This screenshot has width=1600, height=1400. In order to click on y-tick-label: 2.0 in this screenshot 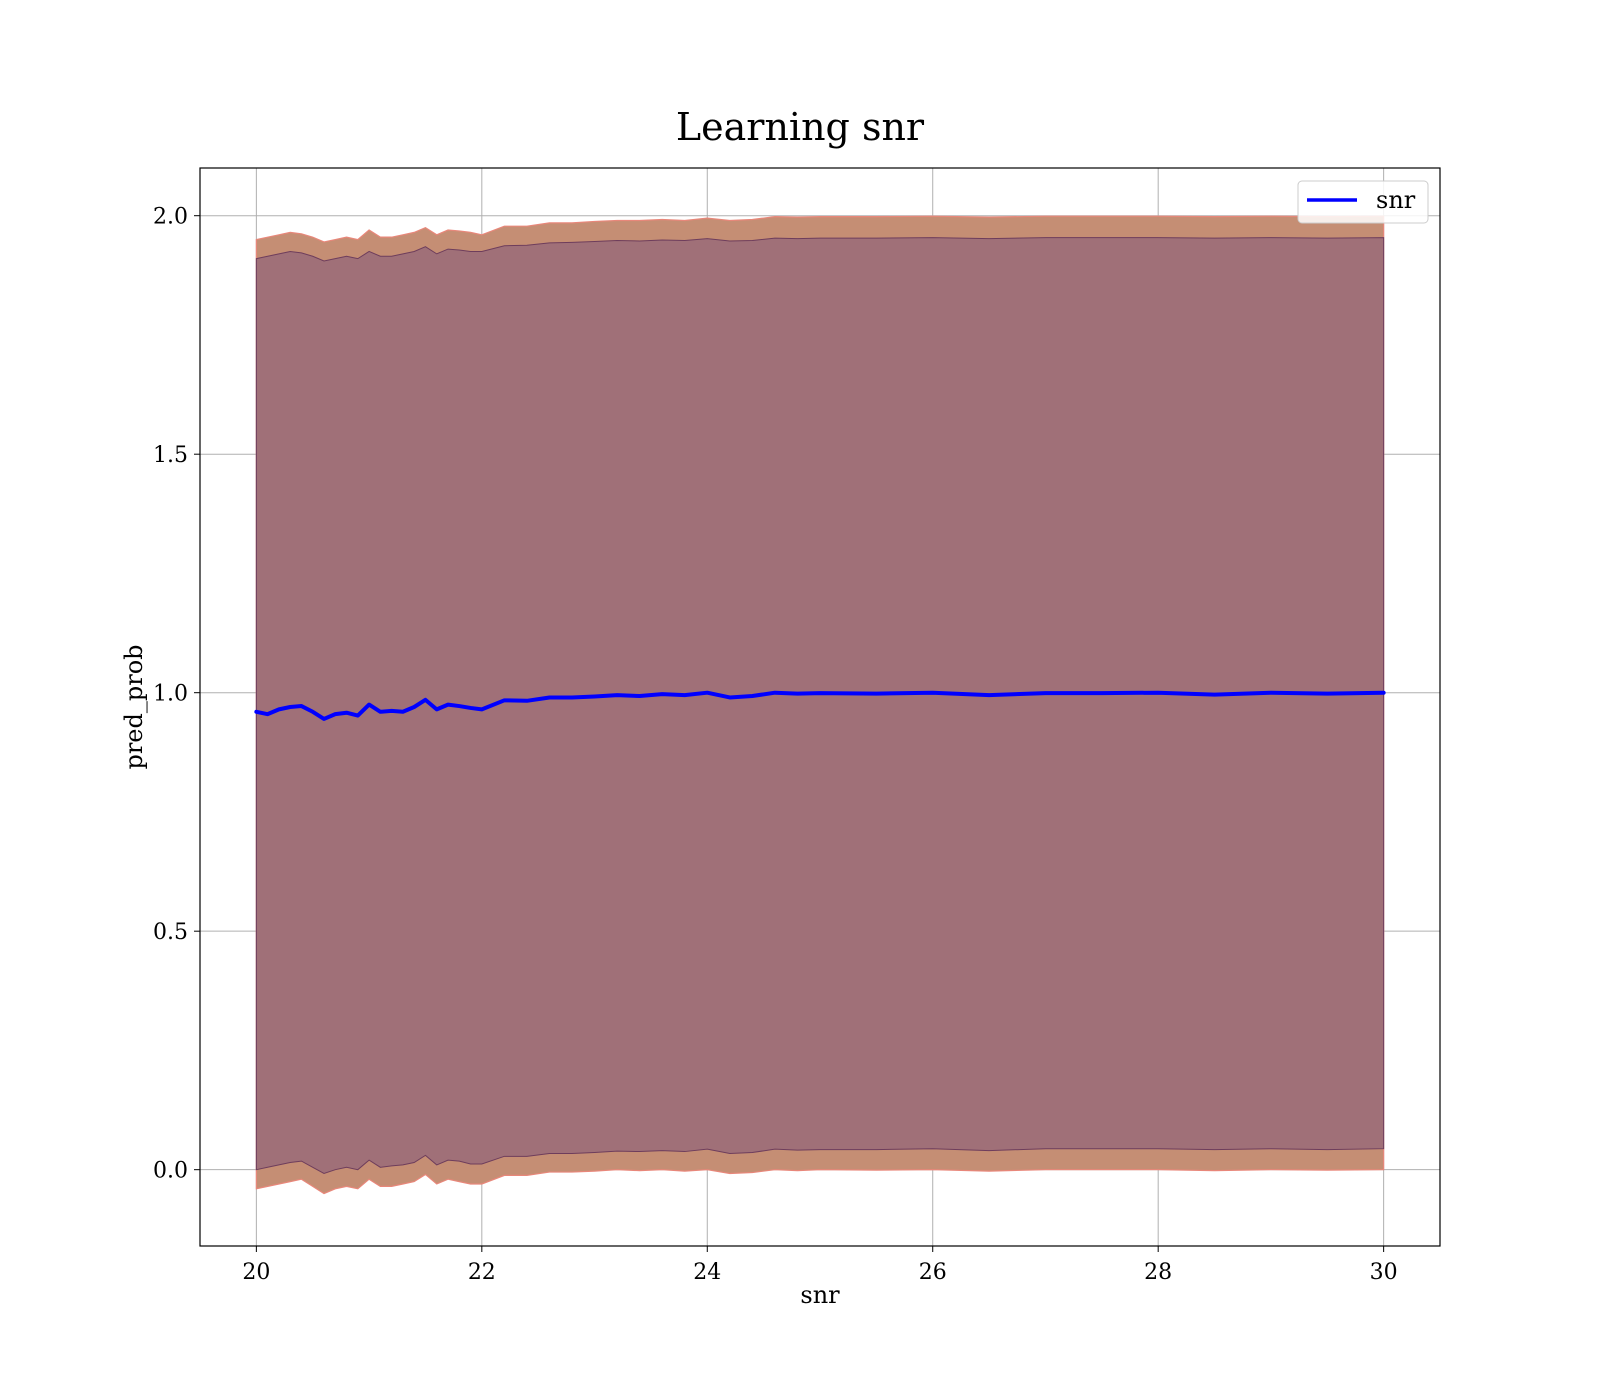, I will do `click(170, 217)`.